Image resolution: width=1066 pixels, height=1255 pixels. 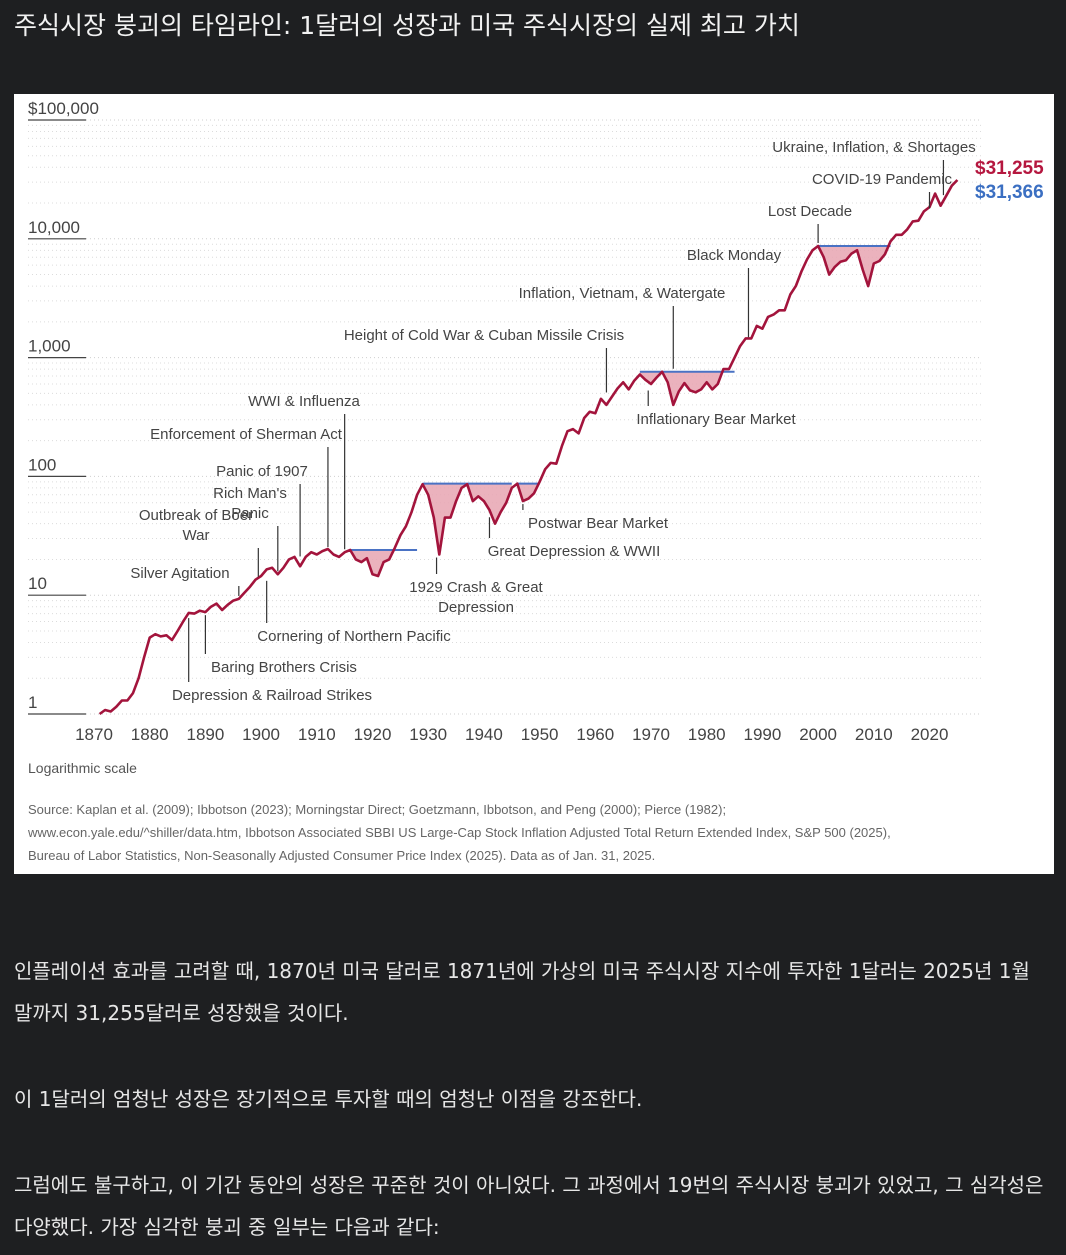 What do you see at coordinates (250, 493) in the screenshot?
I see `annotation-label: Rich Man's` at bounding box center [250, 493].